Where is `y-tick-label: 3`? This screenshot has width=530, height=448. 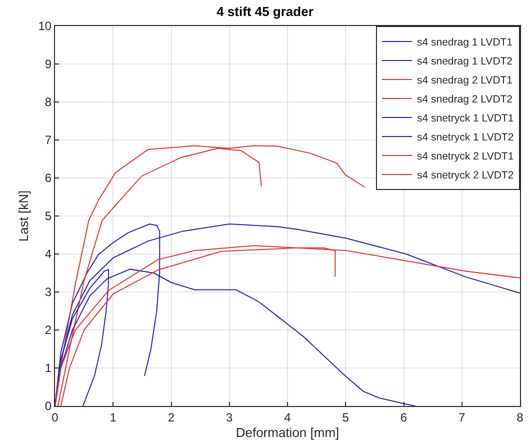
y-tick-label: 3 is located at coordinates (48, 292).